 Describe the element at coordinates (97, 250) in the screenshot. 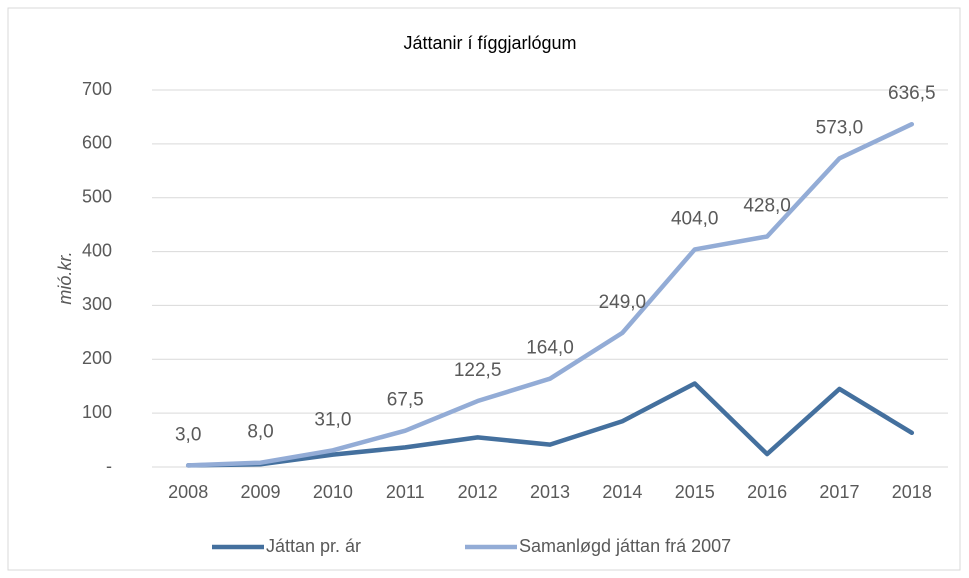

I see `y-tick-label: 400` at that location.